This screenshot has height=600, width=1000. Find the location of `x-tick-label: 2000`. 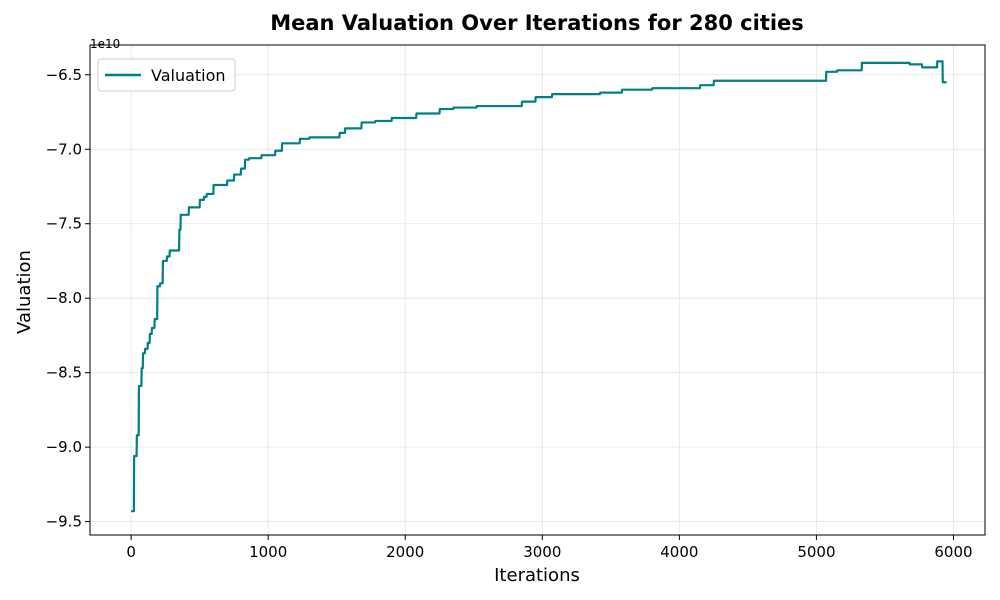

x-tick-label: 2000 is located at coordinates (405, 552).